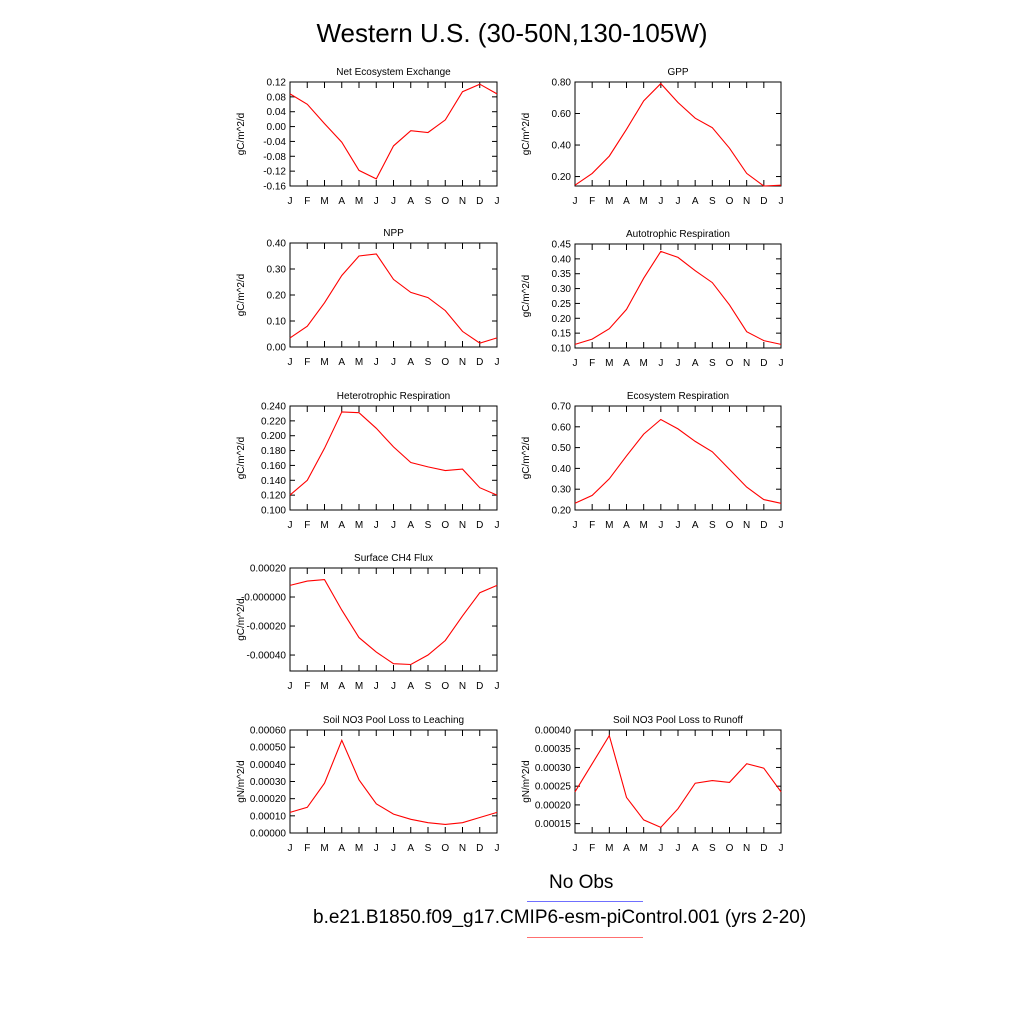 This screenshot has height=1024, width=1024. What do you see at coordinates (562, 407) in the screenshot?
I see `y-tick-label: 0.70` at bounding box center [562, 407].